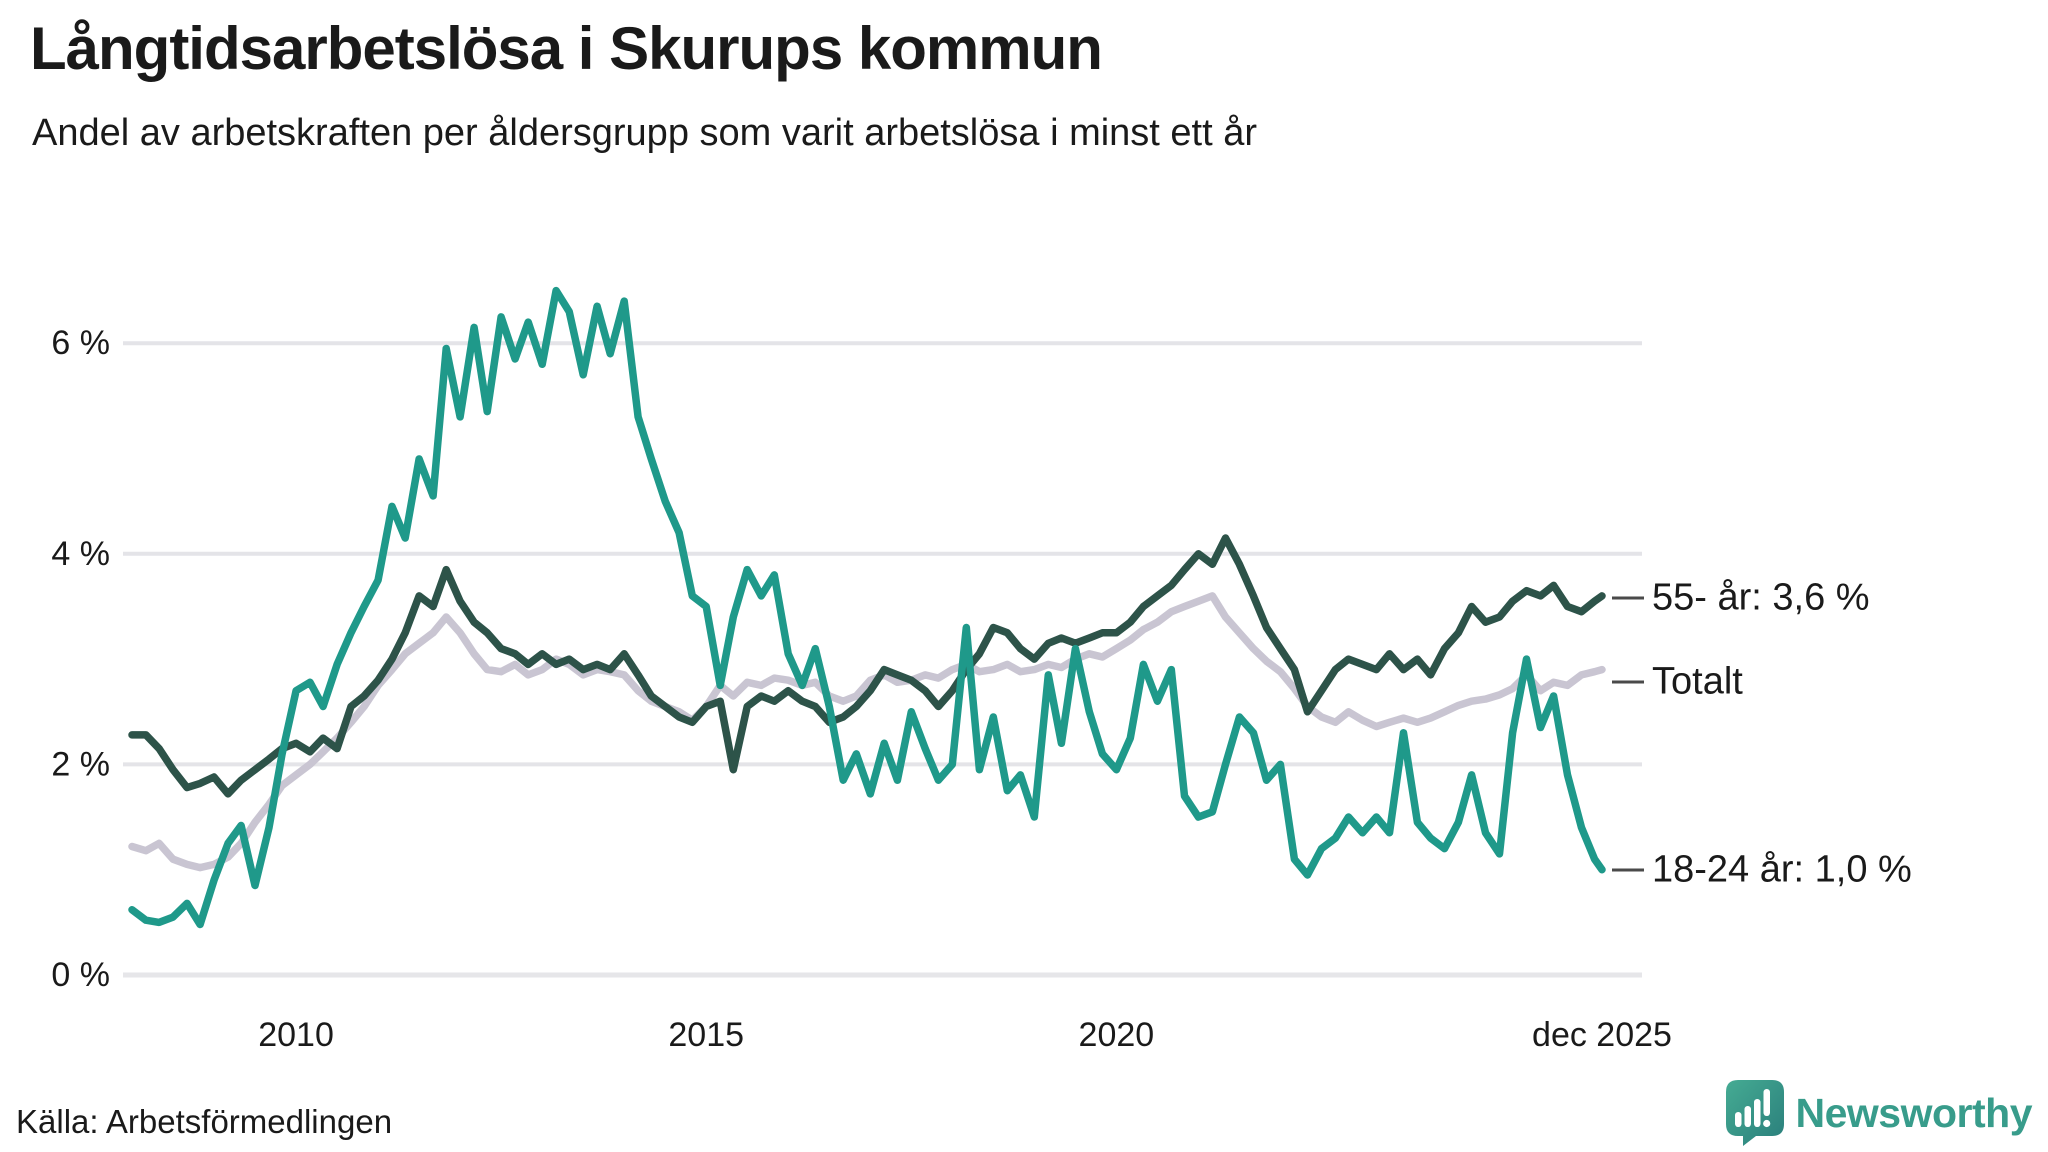  Describe the element at coordinates (1628, 682) in the screenshot. I see `label-connector-totalt` at that location.